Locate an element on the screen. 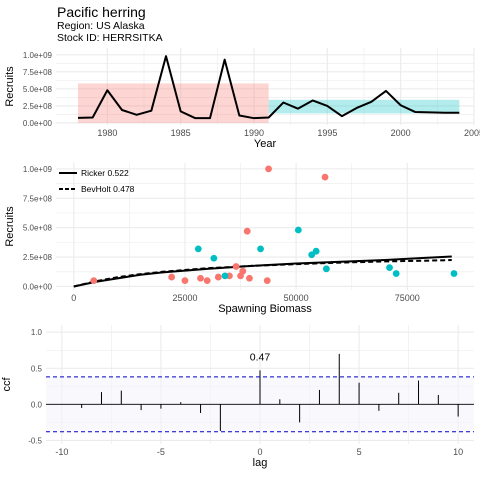 Image resolution: width=480 pixels, height=480 pixels. period1-band is located at coordinates (173, 103).